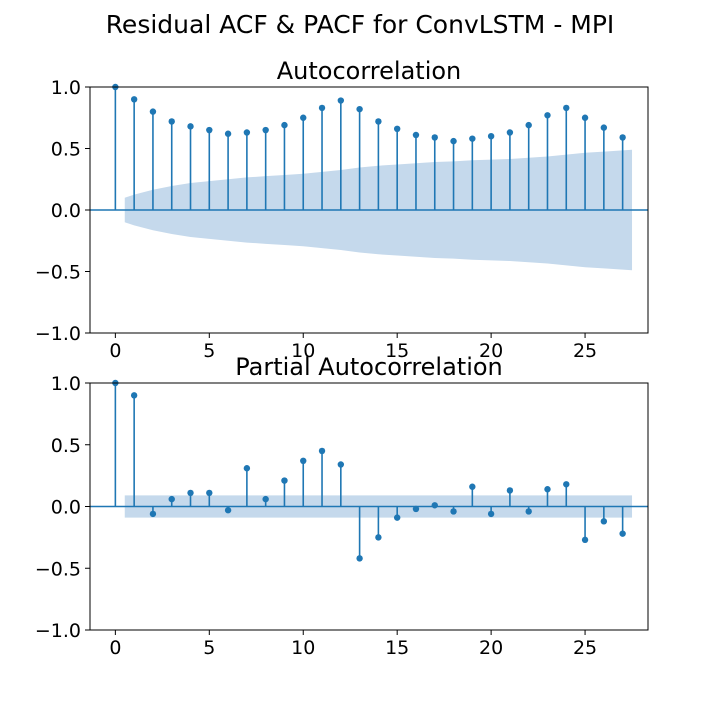 Image resolution: width=720 pixels, height=720 pixels. What do you see at coordinates (115, 648) in the screenshot?
I see `pacf-xtick-label-0: 0` at bounding box center [115, 648].